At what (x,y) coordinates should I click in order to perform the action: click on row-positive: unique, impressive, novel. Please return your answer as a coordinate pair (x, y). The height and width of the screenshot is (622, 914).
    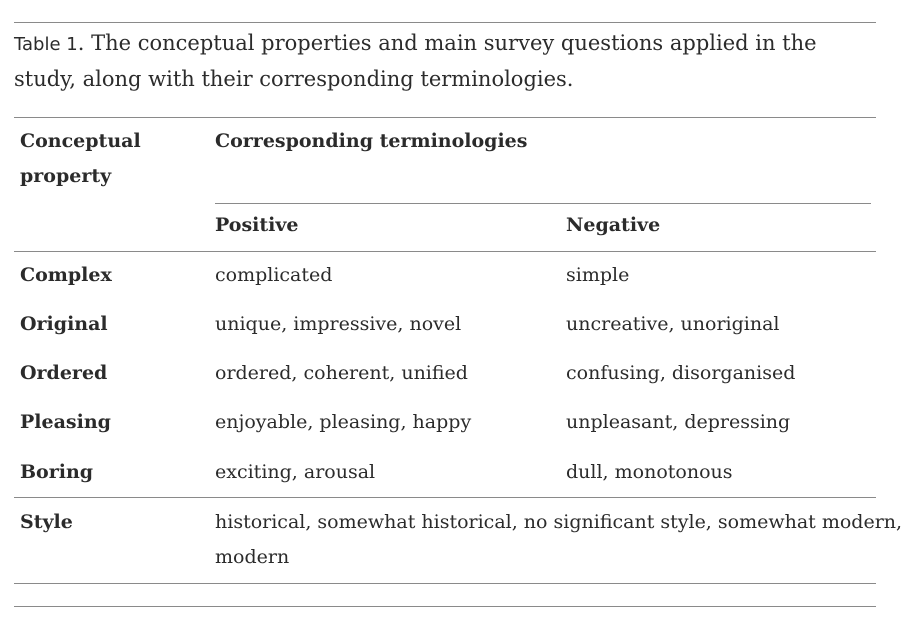
    Looking at the image, I should click on (338, 324).